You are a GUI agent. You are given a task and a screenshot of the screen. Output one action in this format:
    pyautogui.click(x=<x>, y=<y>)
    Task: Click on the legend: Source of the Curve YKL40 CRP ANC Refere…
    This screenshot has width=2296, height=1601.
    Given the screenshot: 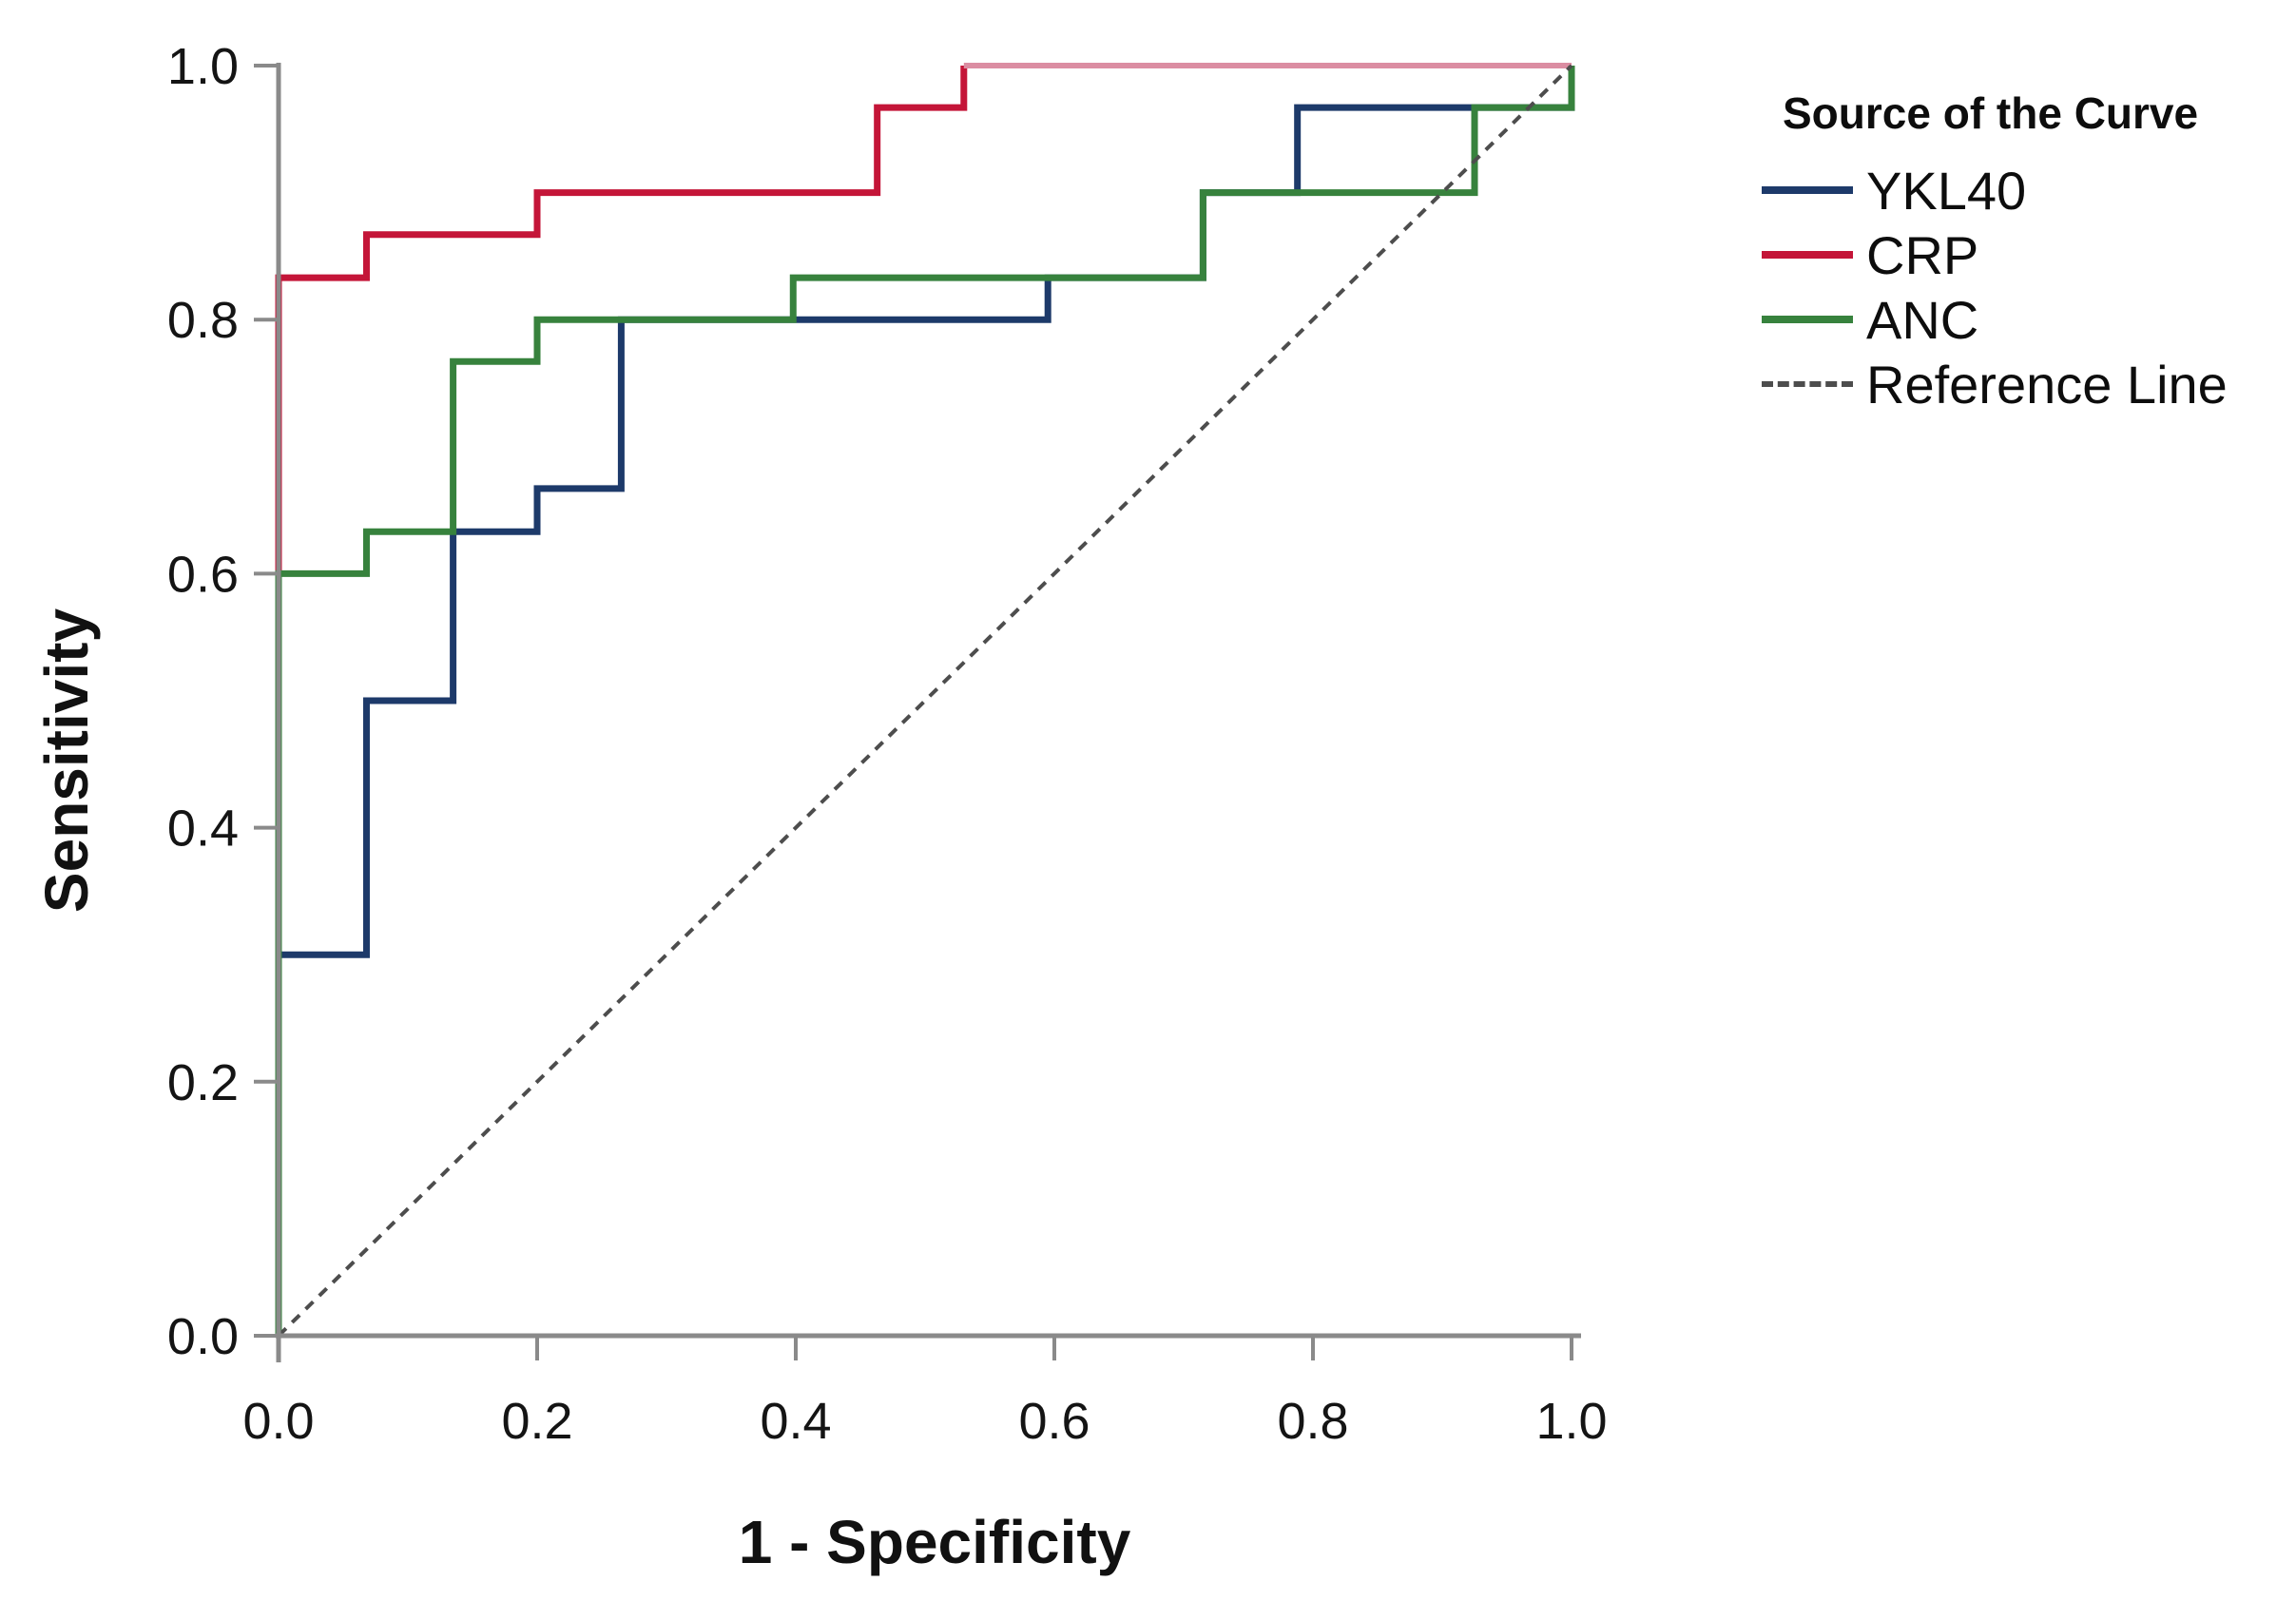 What is the action you would take?
    pyautogui.click(x=1995, y=251)
    